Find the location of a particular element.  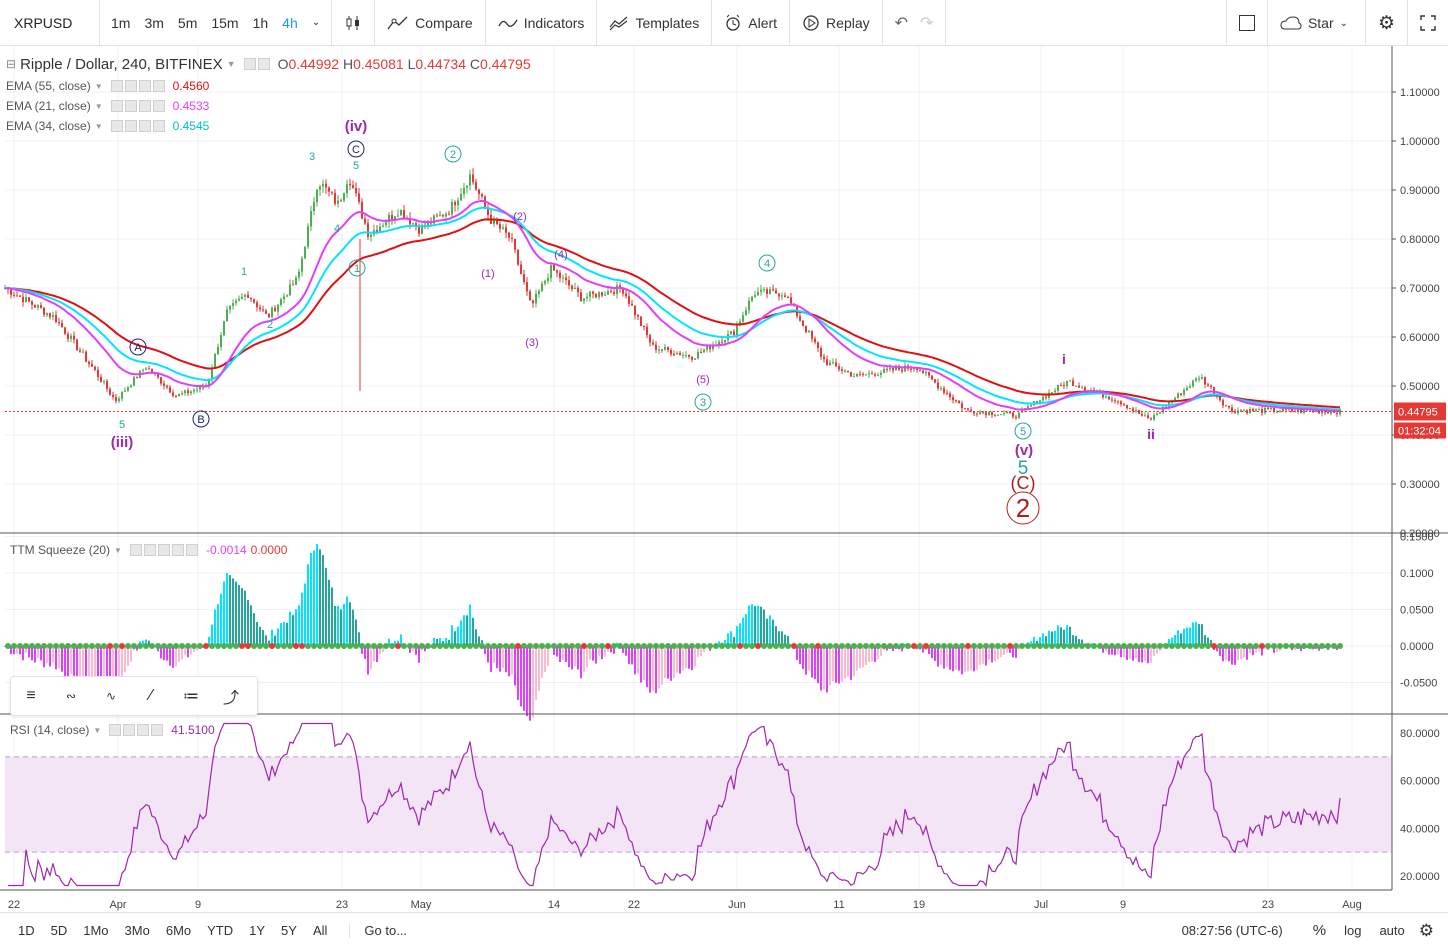

ema21-legend: EMA (21, close) ▼ 0.4533 is located at coordinates (268, 106).